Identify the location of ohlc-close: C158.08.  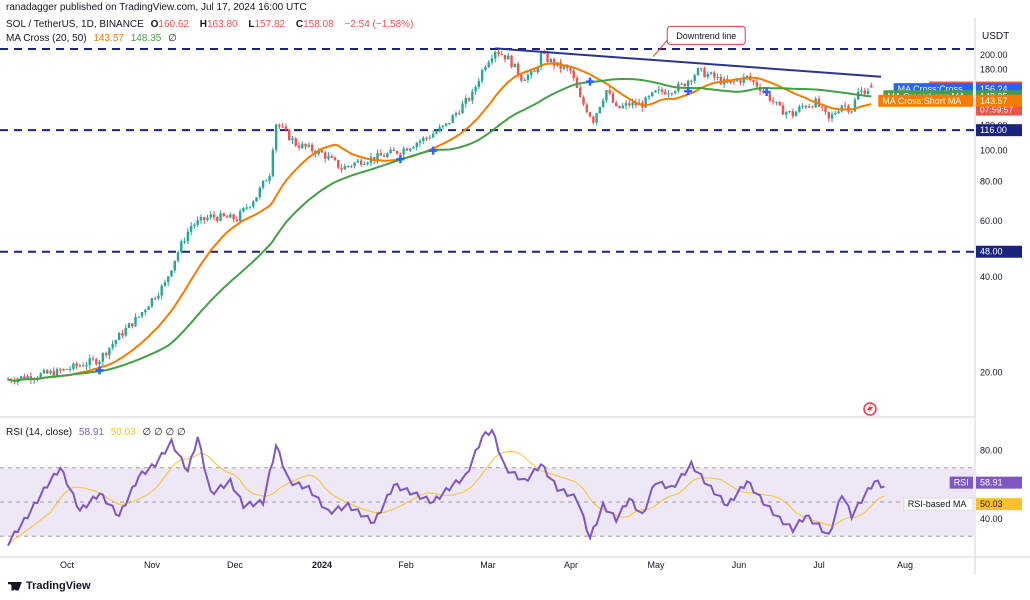
(314, 24).